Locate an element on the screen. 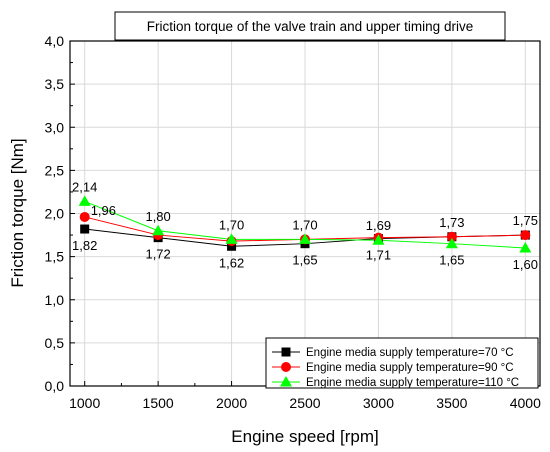  data-label: 1,60 is located at coordinates (525, 264).